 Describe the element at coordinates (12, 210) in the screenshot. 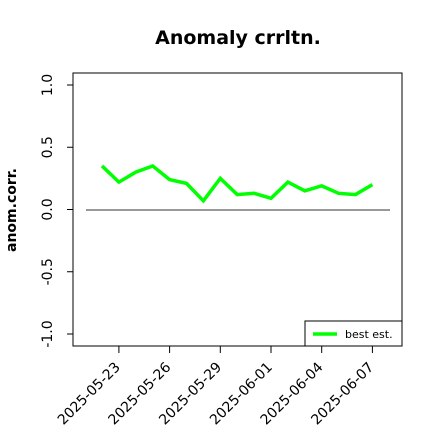

I see `y-axis-label: anom.corr.` at that location.